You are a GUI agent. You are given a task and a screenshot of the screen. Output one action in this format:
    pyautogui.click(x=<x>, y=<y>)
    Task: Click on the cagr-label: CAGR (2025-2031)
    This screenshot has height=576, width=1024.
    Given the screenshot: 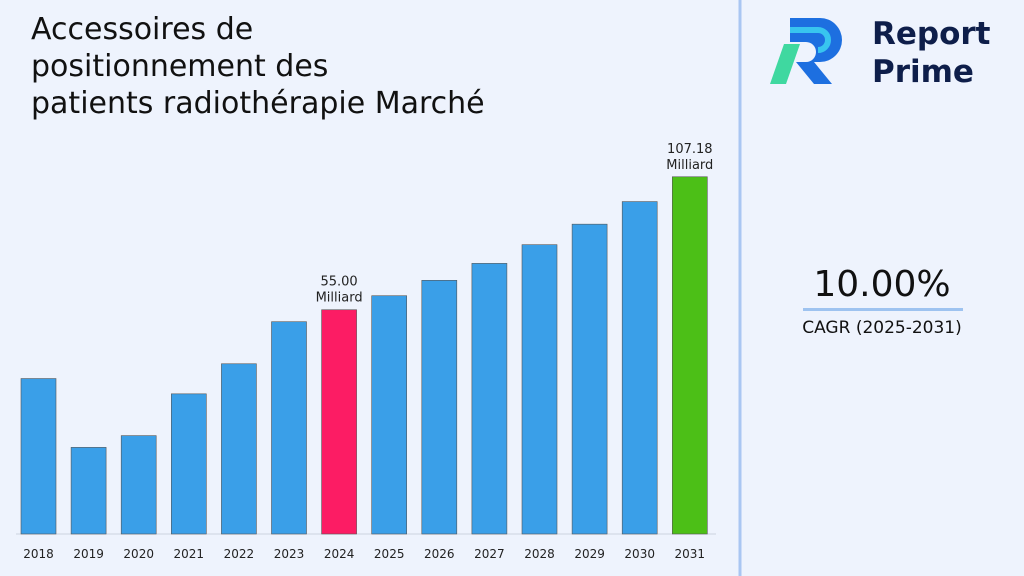 What is the action you would take?
    pyautogui.click(x=882, y=328)
    